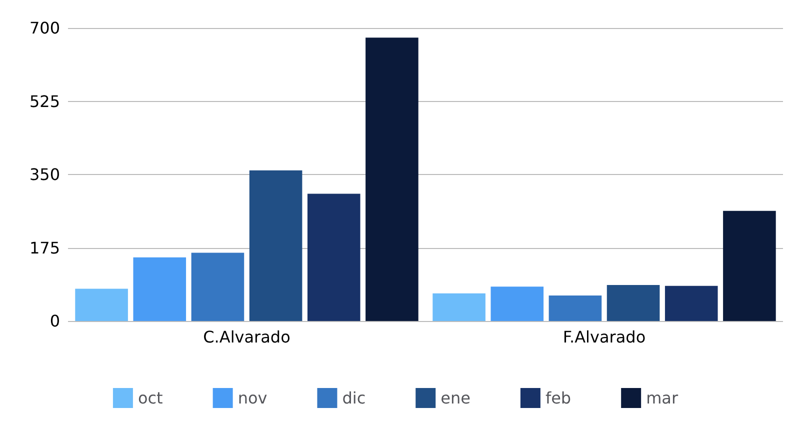  What do you see at coordinates (455, 398) in the screenshot?
I see `legend-label: ene` at bounding box center [455, 398].